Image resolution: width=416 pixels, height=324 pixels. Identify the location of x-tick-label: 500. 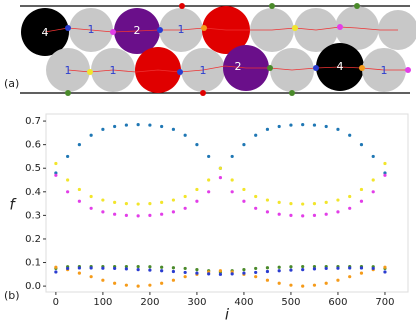
(290, 302).